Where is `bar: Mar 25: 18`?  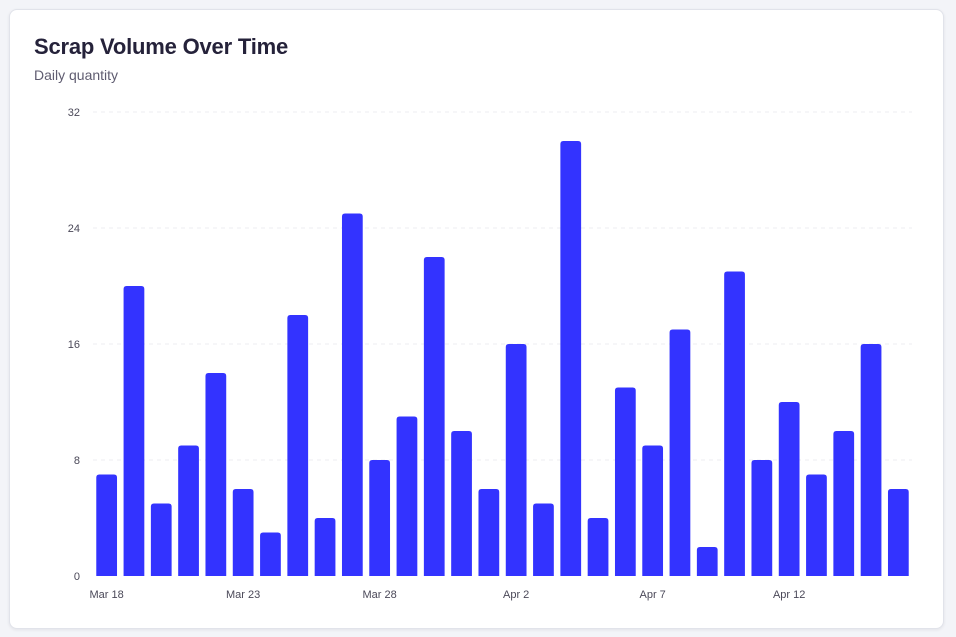 bar: Mar 25: 18 is located at coordinates (298, 445).